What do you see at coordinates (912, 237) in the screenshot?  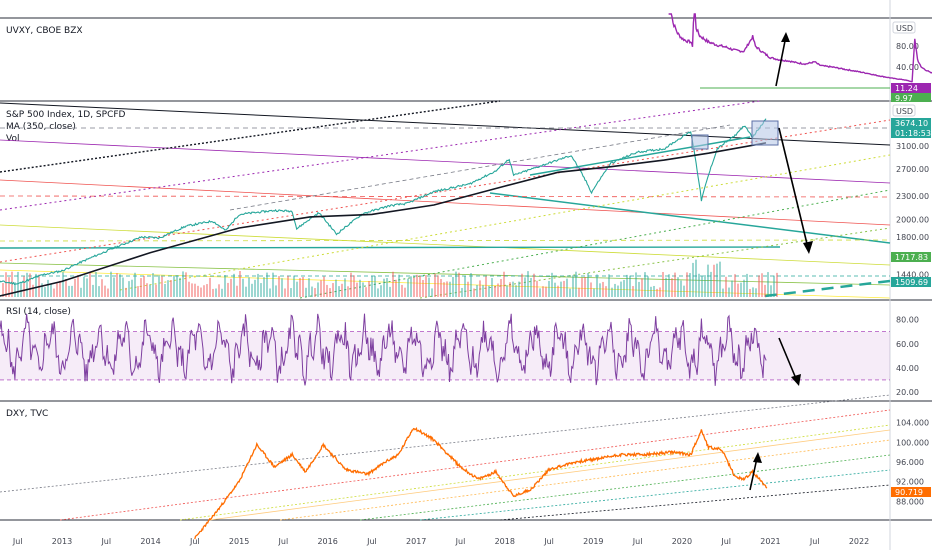 I see `spx-y-tick-label: 1800.00` at bounding box center [912, 237].